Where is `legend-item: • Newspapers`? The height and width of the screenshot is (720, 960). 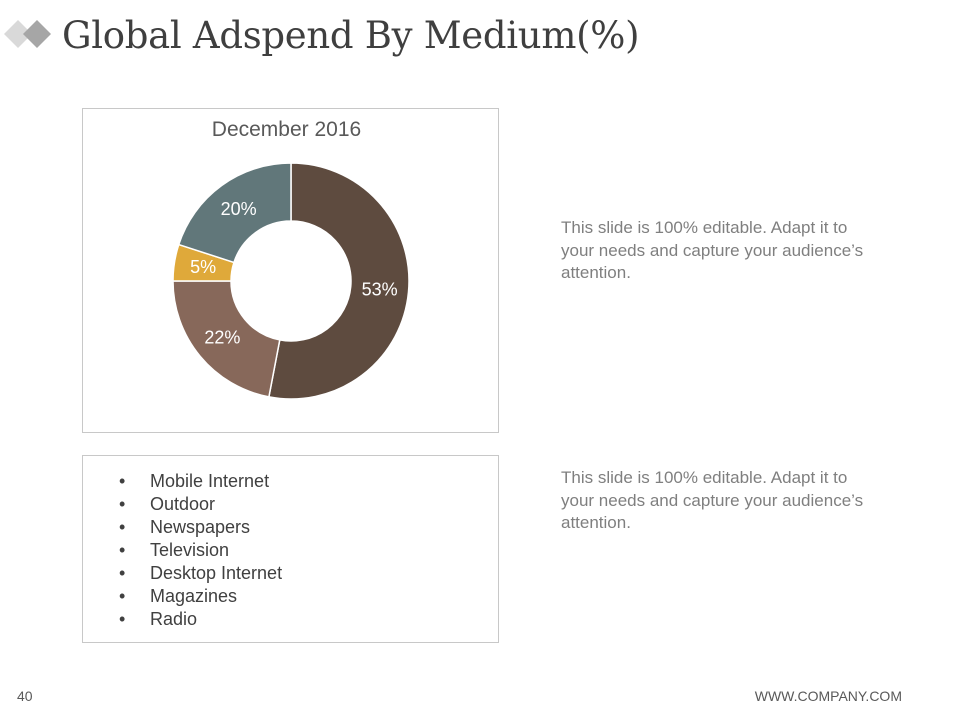
legend-item: • Newspapers is located at coordinates (200, 527).